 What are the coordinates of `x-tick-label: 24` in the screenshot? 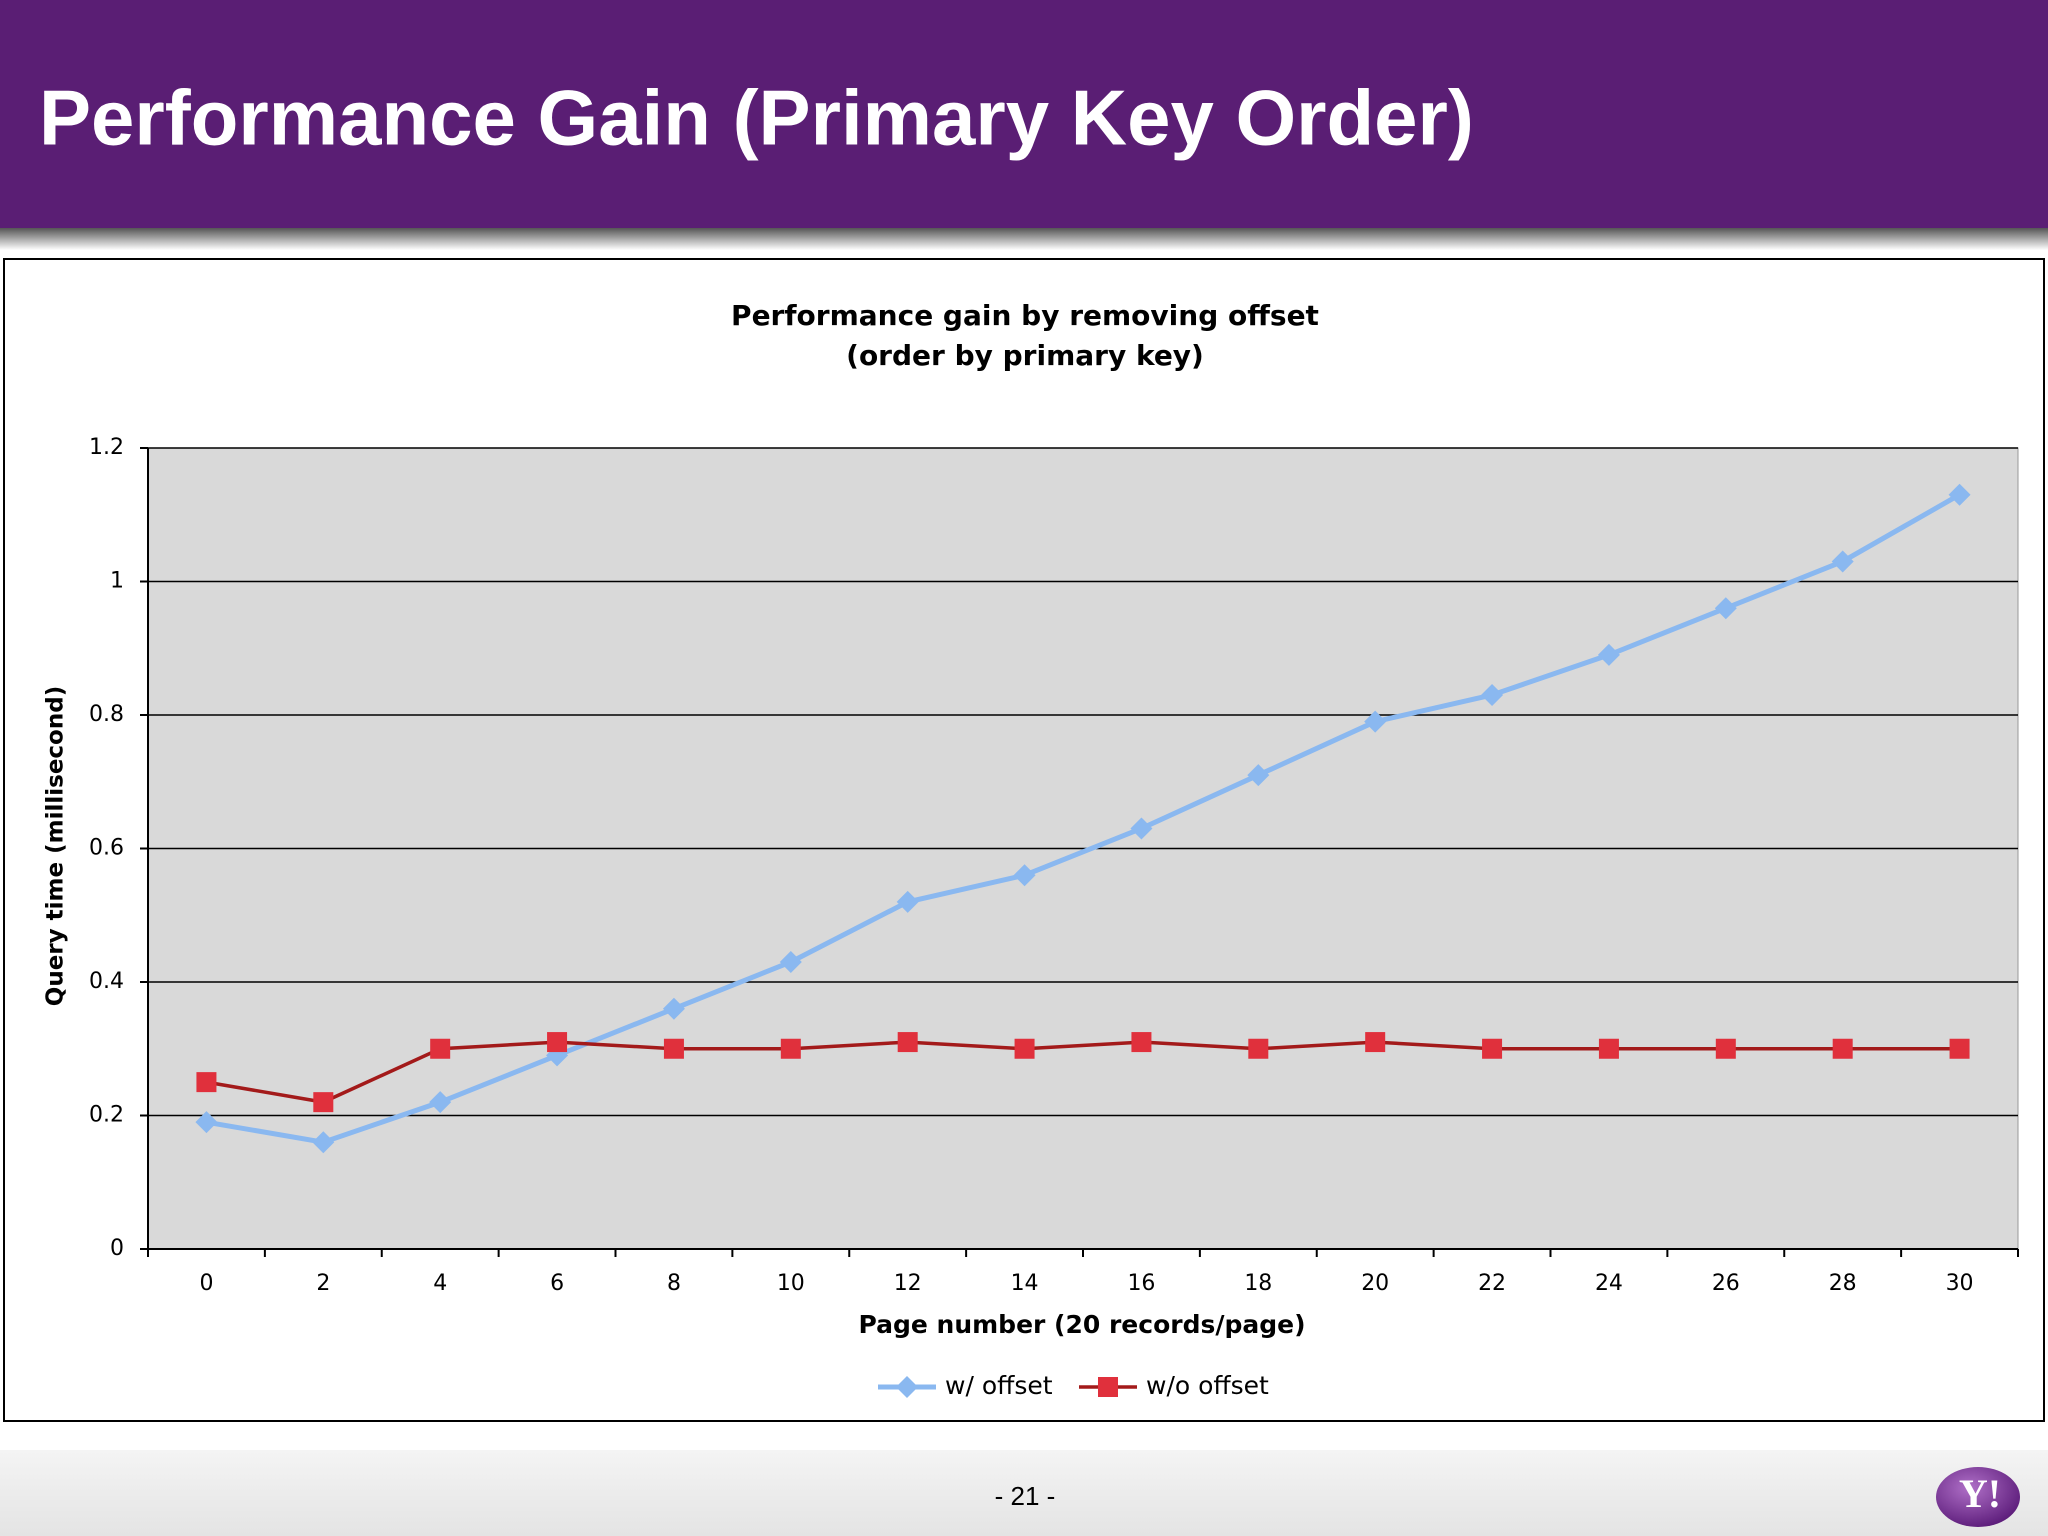 It's located at (1609, 1283).